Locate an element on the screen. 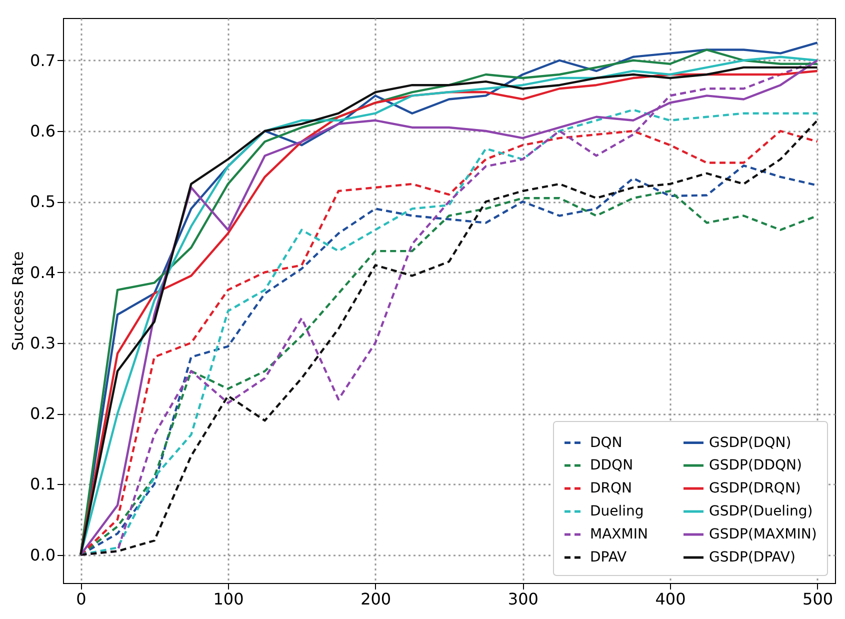  x-tick-label: 100 is located at coordinates (228, 599).